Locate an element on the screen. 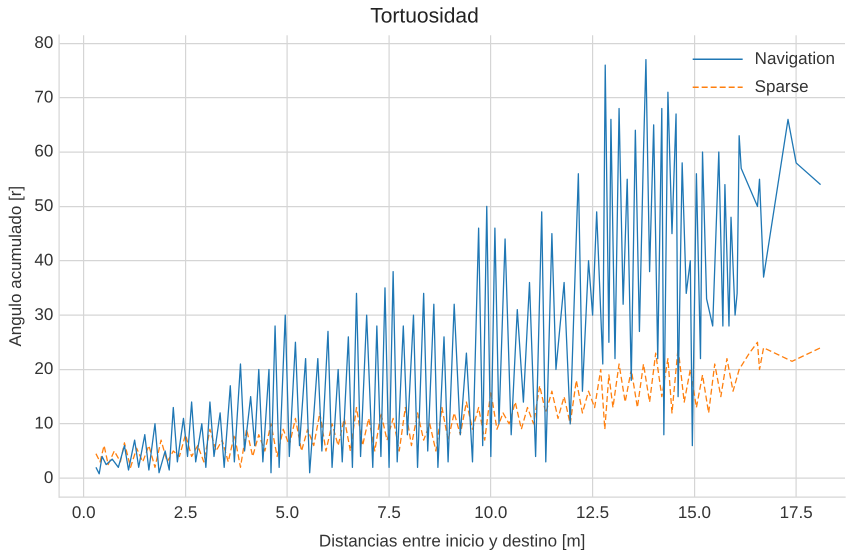 The width and height of the screenshot is (846, 556). x-tick-label: 7.5 is located at coordinates (389, 512).